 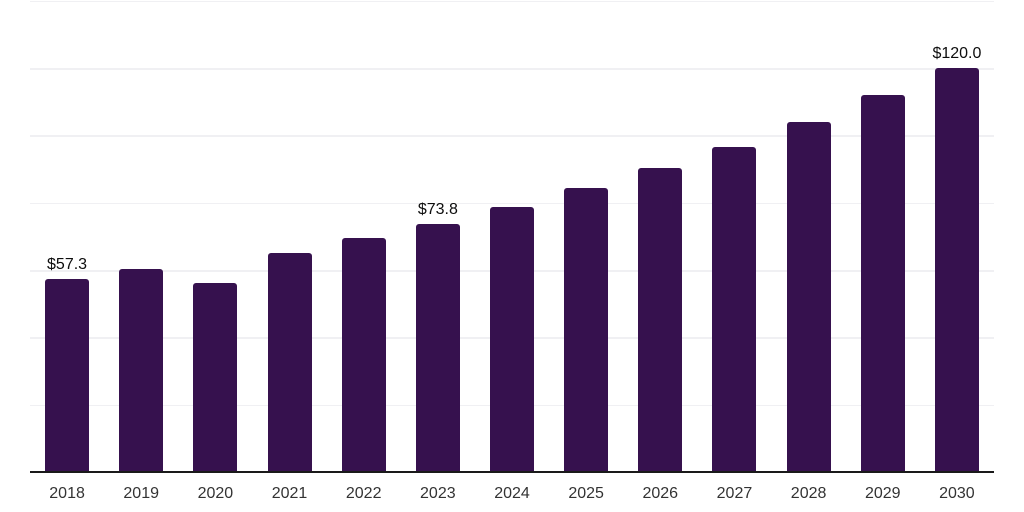 I want to click on x-tick-2018: 2018, so click(x=67, y=493).